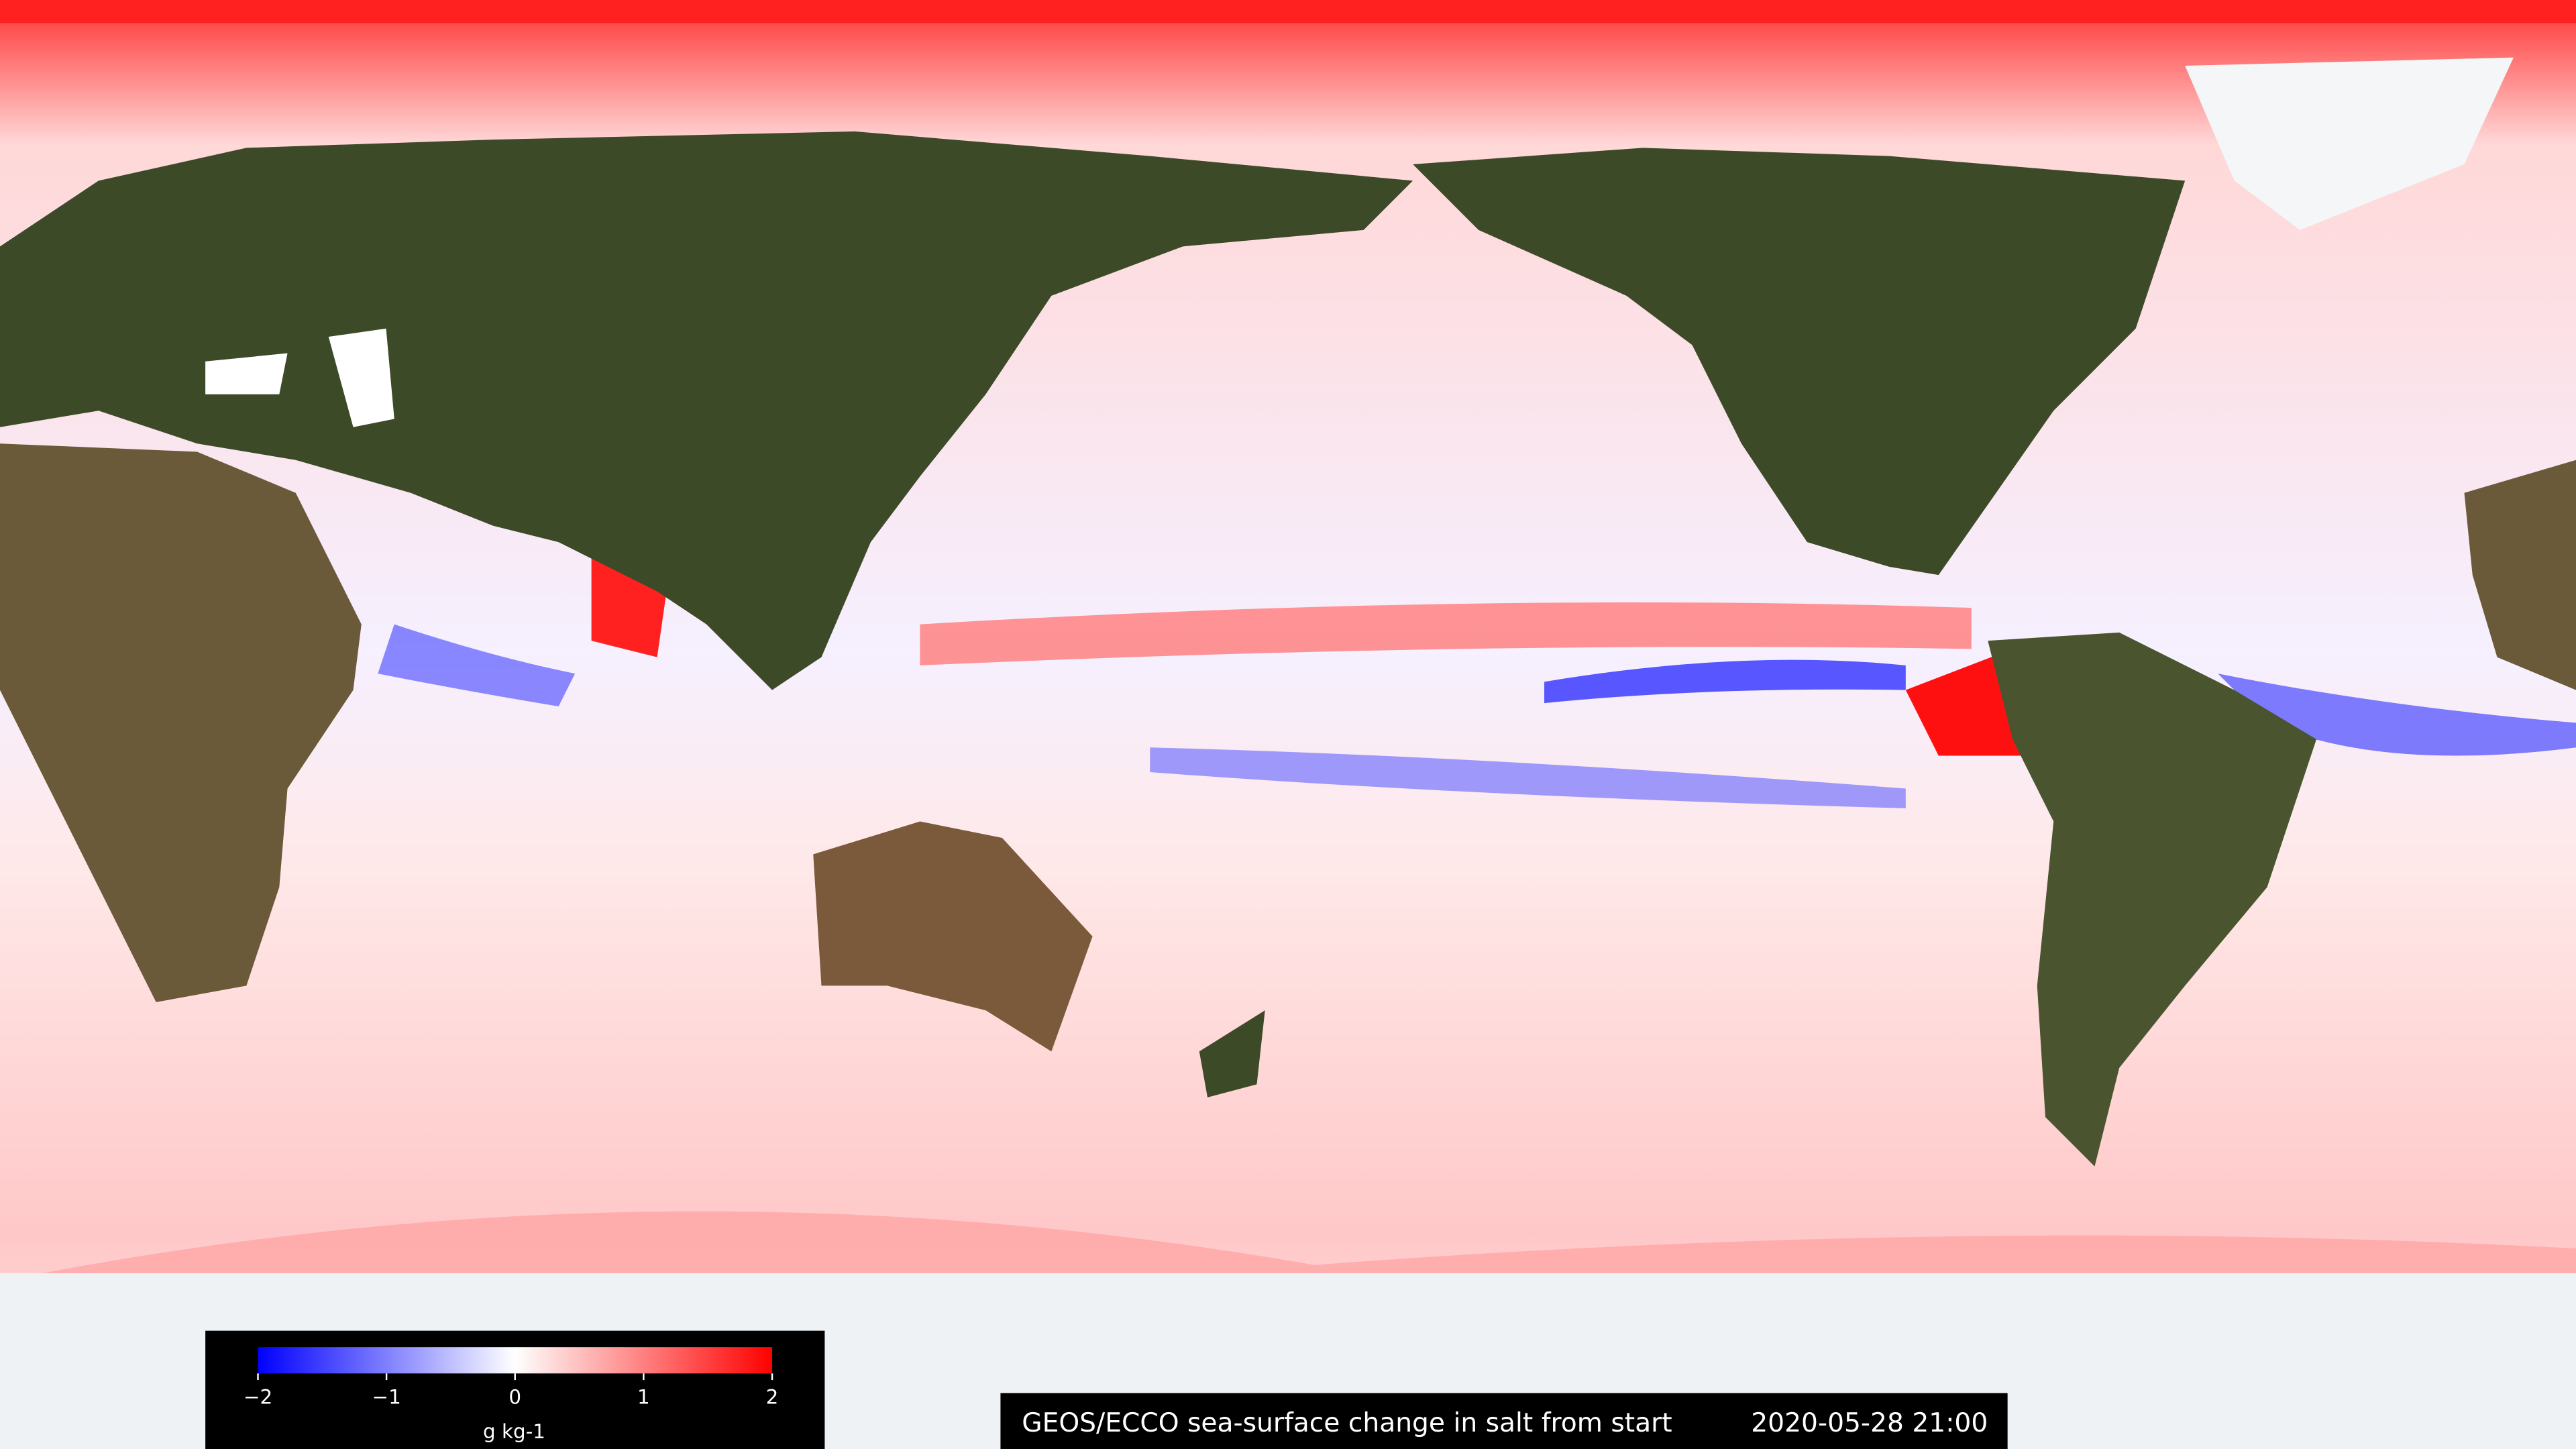  Describe the element at coordinates (181, 722) in the screenshot. I see `africa` at that location.